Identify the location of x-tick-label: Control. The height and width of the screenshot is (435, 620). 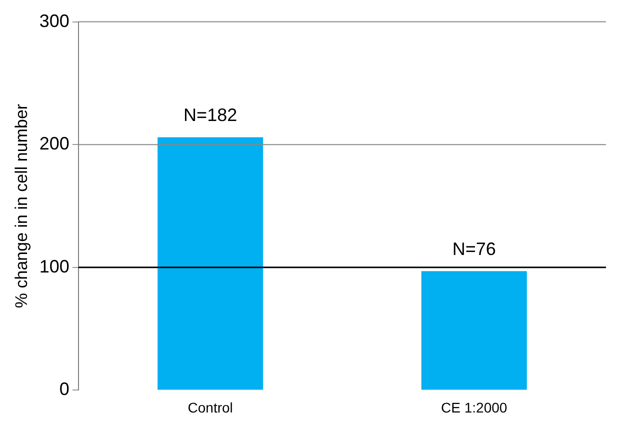
(210, 407).